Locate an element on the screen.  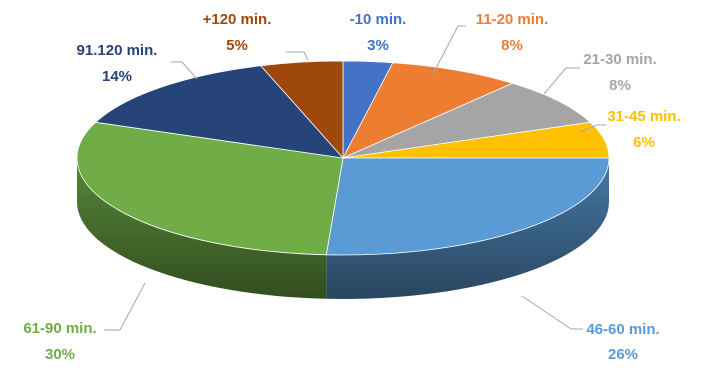
value-label-4: 6% is located at coordinates (644, 142).